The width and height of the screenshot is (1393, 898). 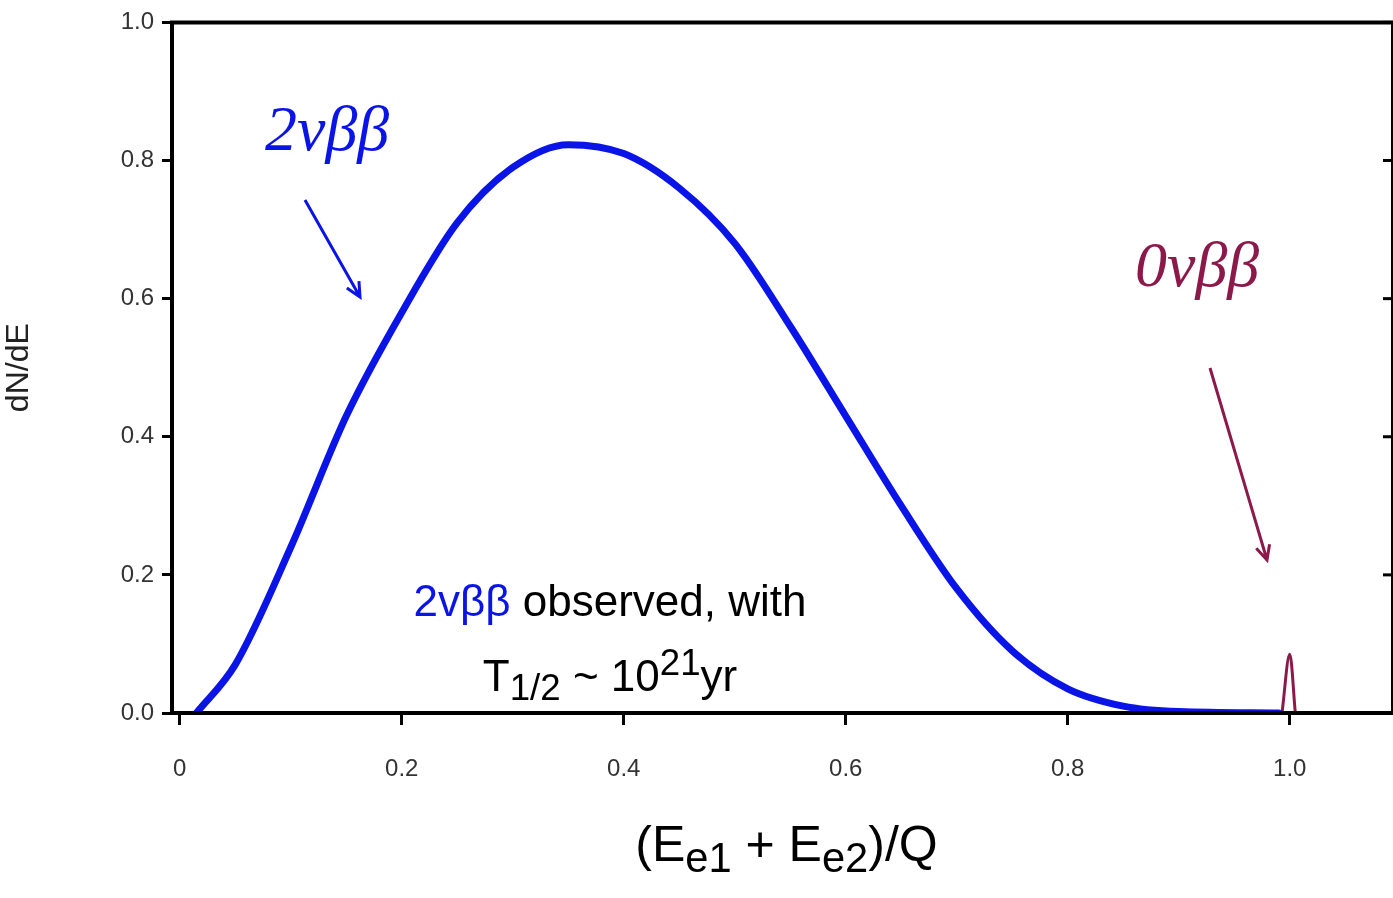 I want to click on annotation: 2vββ observed, with T$_{1/2}$ ~ 10$^{21}$yr, so click(x=610, y=643).